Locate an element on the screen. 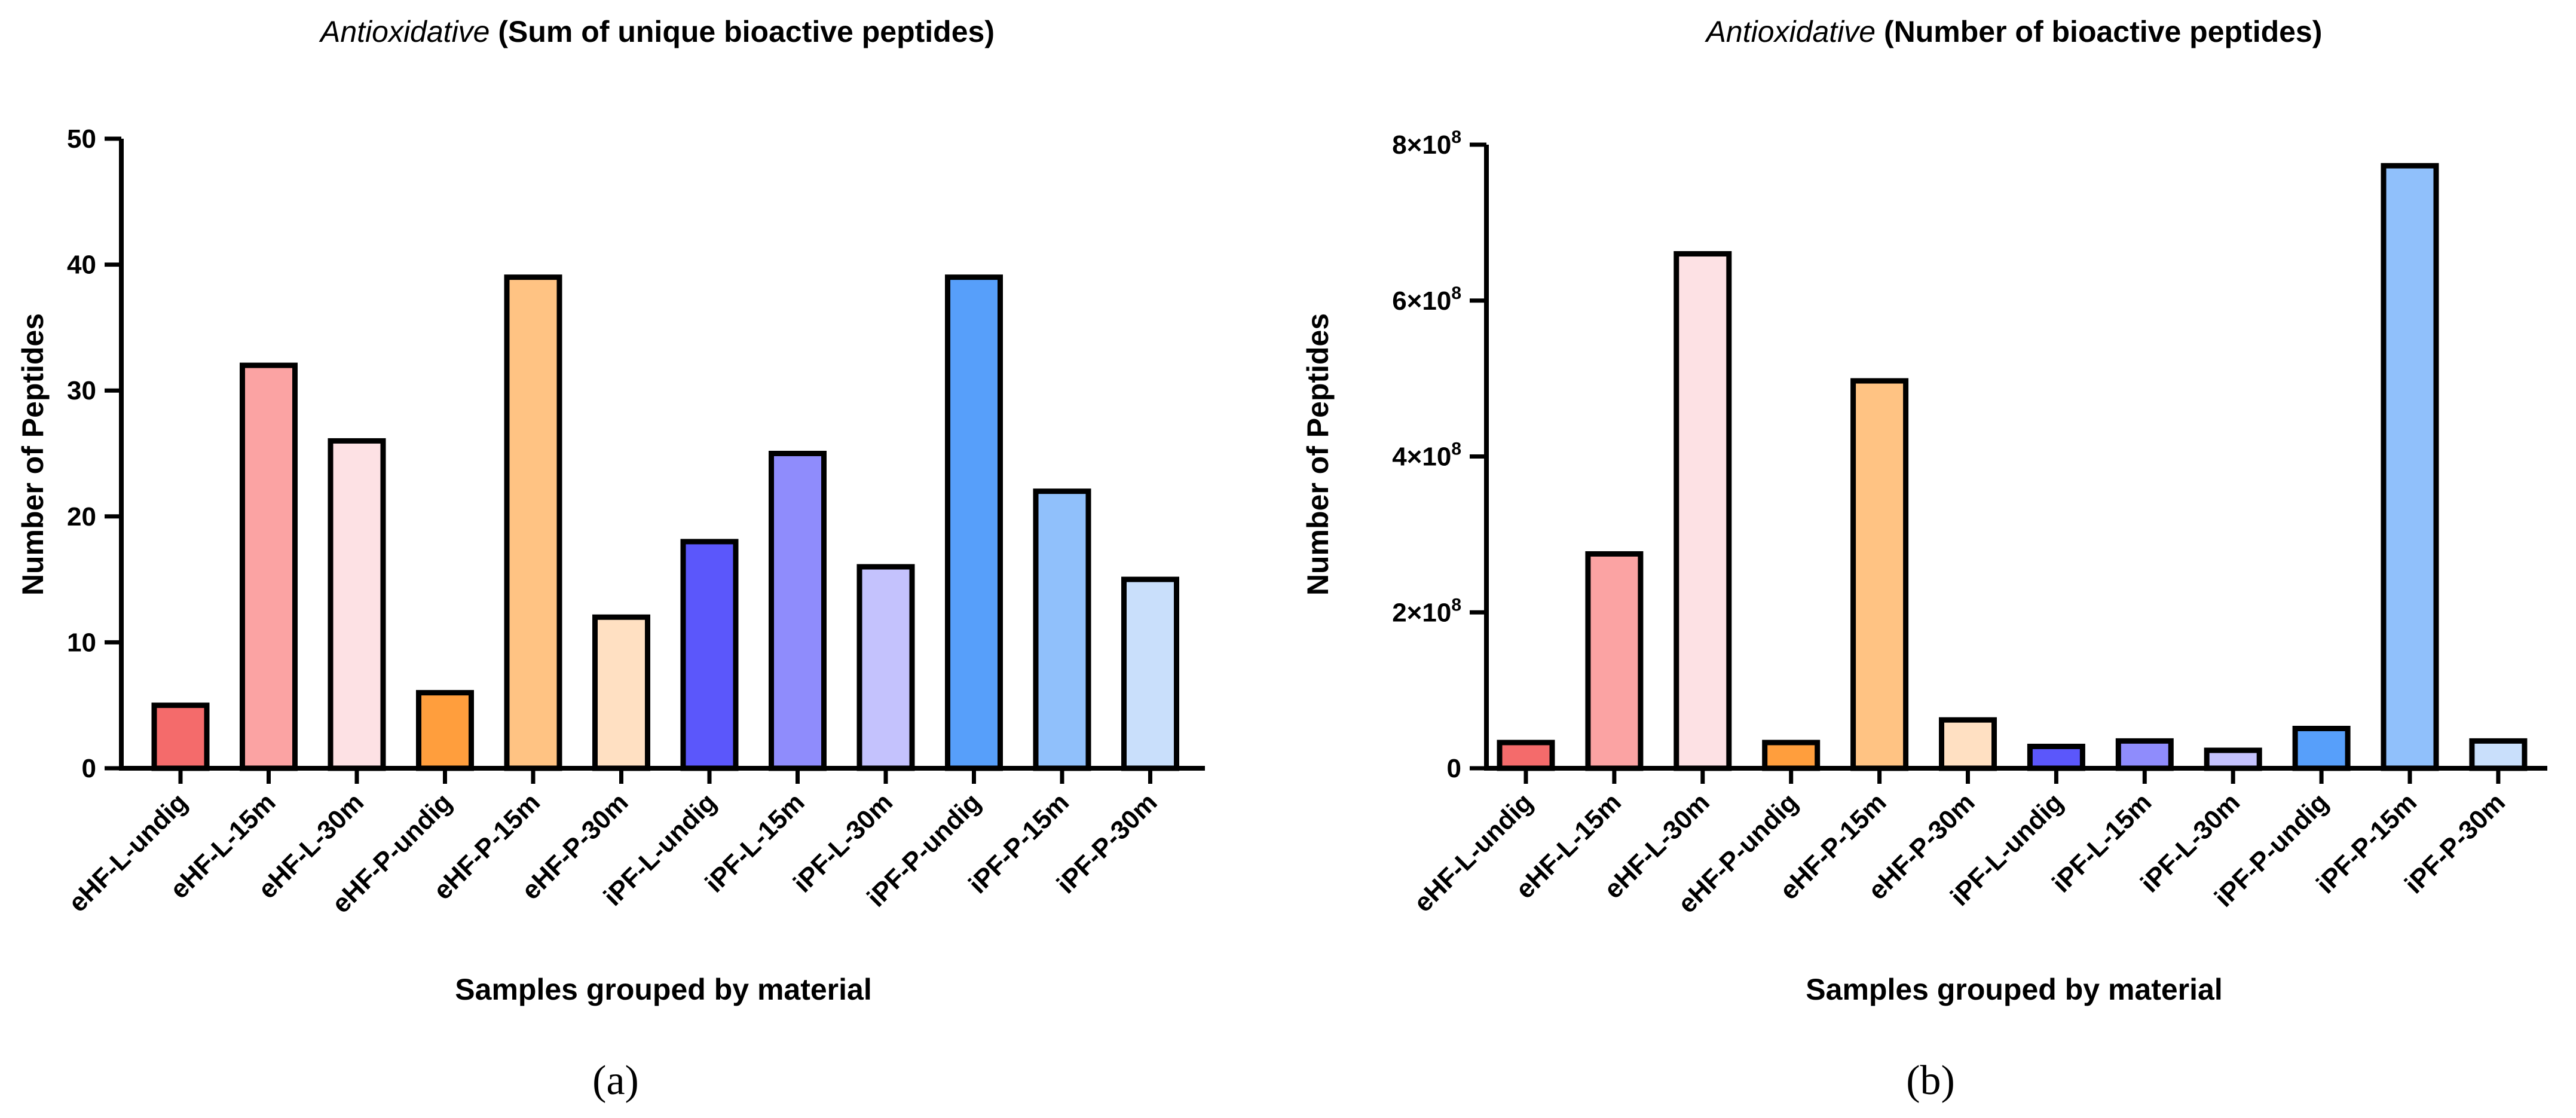 This screenshot has height=1118, width=2576. chart-a-panel-label: (a) is located at coordinates (615, 1081).